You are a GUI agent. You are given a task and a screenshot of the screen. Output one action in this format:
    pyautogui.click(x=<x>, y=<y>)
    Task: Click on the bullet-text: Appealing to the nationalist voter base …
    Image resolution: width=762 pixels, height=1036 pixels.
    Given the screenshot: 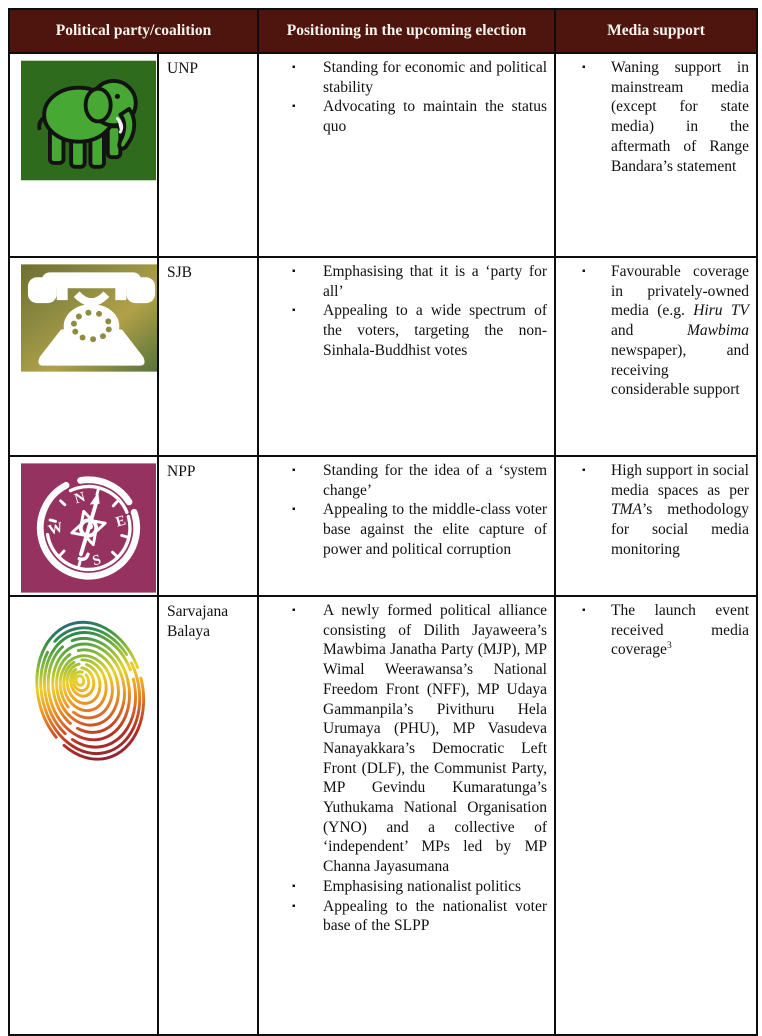 What is the action you would take?
    pyautogui.click(x=435, y=916)
    